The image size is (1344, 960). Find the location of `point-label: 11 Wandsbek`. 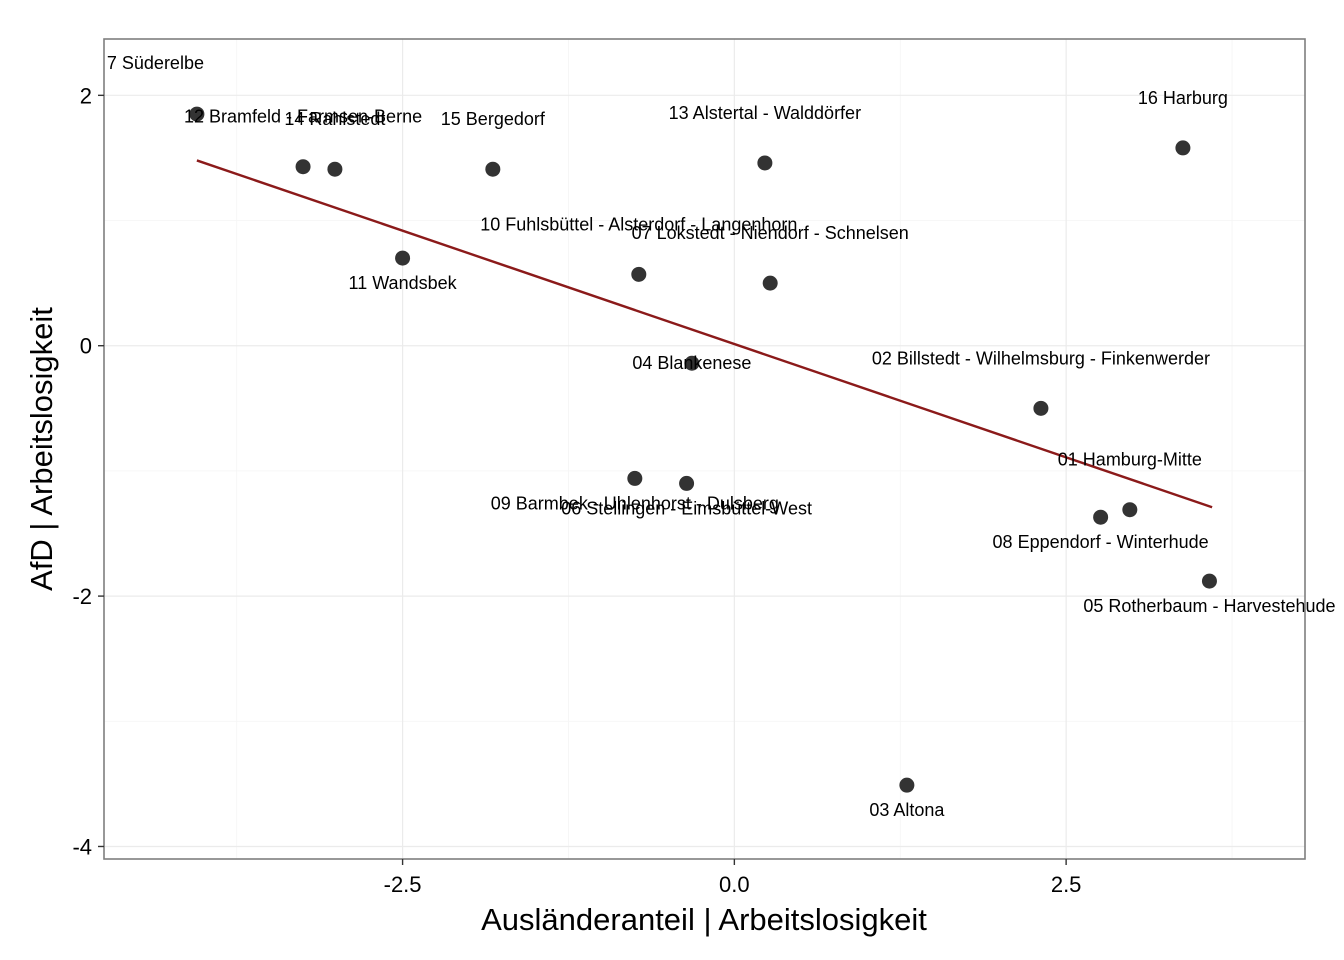

point-label: 11 Wandsbek is located at coordinates (403, 283).